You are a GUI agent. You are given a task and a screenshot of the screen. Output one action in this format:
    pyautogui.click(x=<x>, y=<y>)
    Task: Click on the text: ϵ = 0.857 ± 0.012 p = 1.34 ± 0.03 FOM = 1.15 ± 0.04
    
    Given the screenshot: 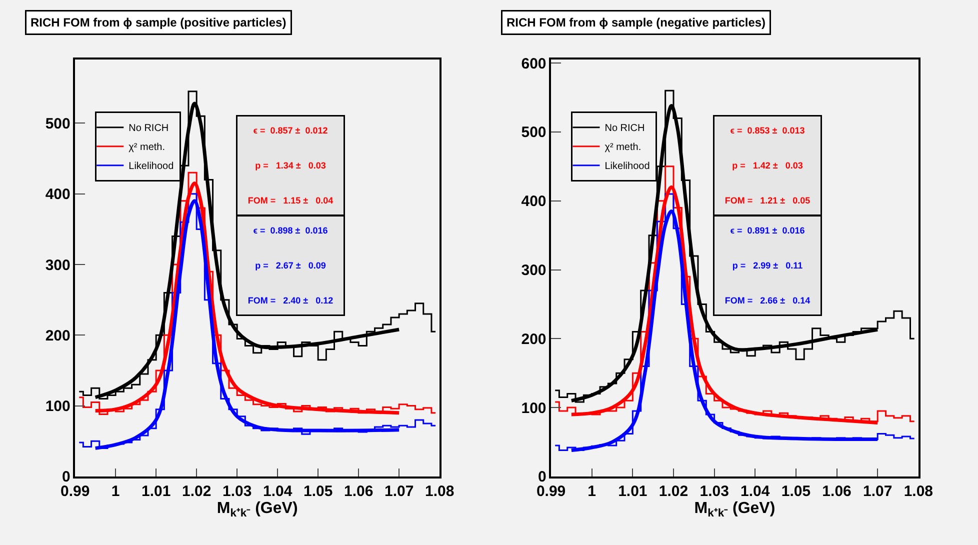 What is the action you would take?
    pyautogui.click(x=291, y=165)
    